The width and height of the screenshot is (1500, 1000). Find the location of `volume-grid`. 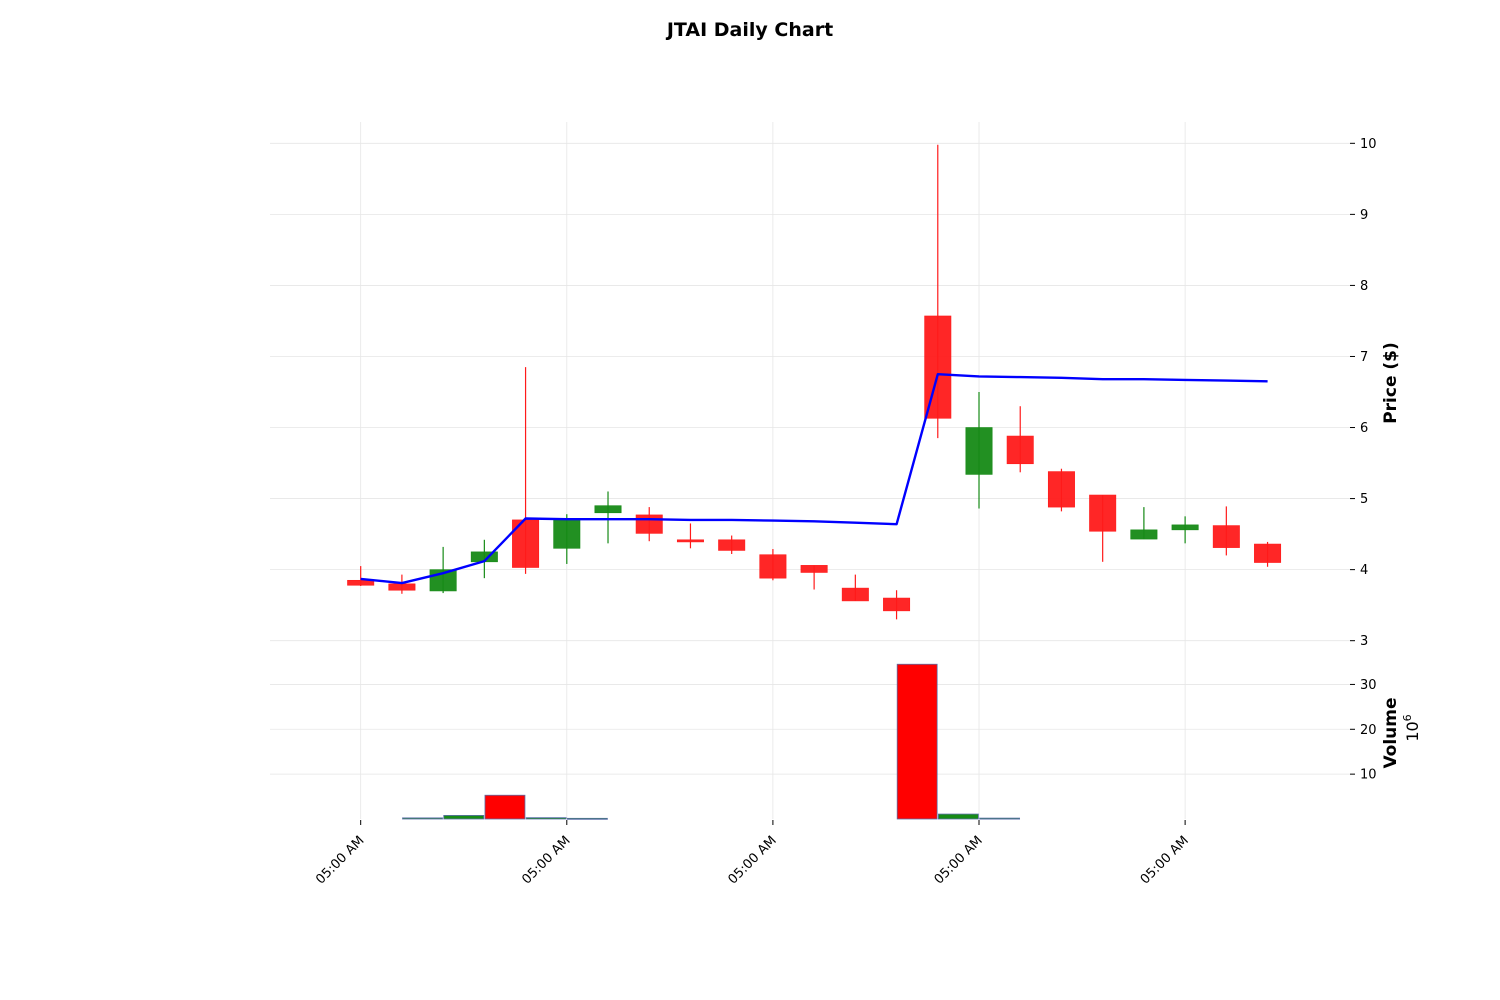

volume-grid is located at coordinates (810, 740).